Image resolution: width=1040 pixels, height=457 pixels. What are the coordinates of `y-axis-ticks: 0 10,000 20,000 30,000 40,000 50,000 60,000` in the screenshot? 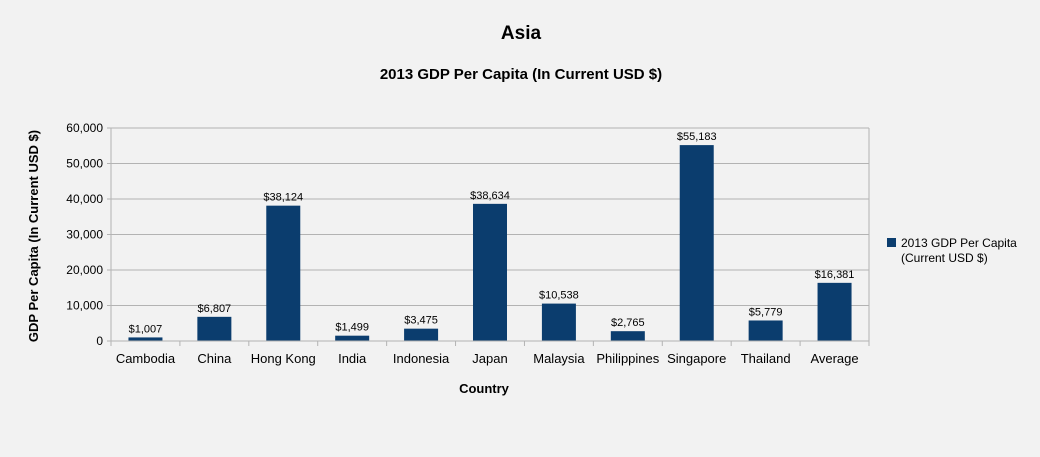 It's located at (88, 234).